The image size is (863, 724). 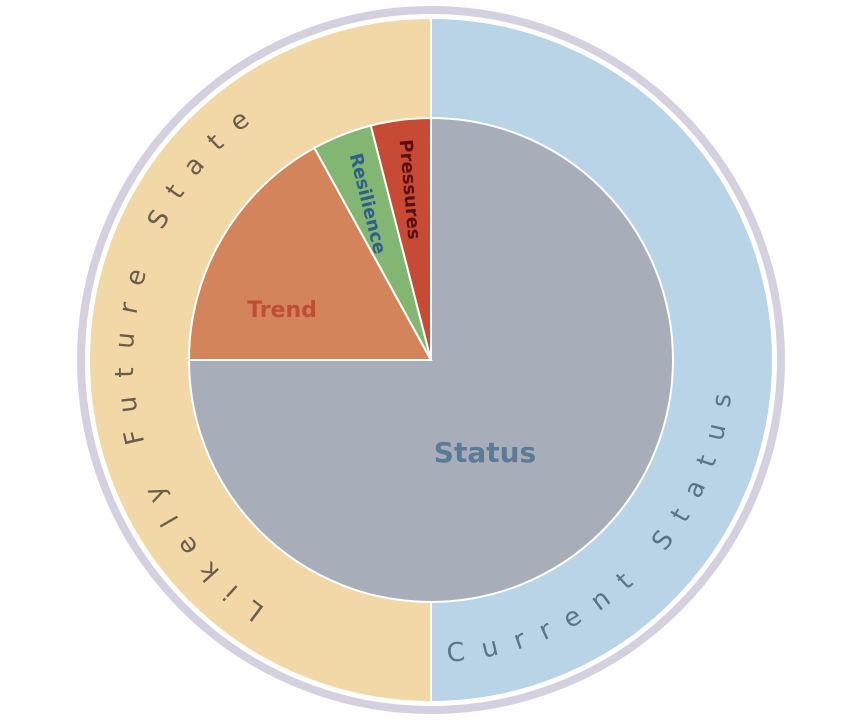 I want to click on wedge-label-trend: Trend, so click(x=282, y=310).